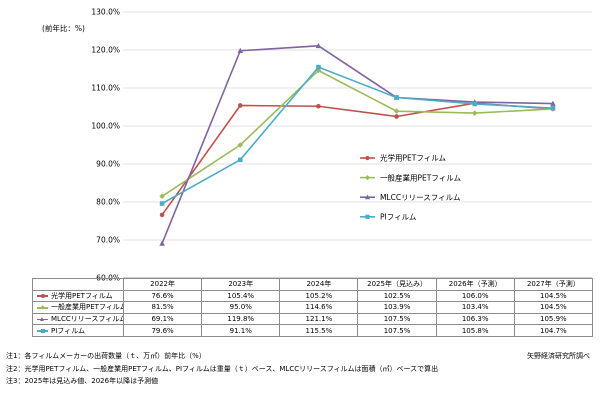  What do you see at coordinates (105, 126) in the screenshot?
I see `y-tick-label: 100.0%` at bounding box center [105, 126].